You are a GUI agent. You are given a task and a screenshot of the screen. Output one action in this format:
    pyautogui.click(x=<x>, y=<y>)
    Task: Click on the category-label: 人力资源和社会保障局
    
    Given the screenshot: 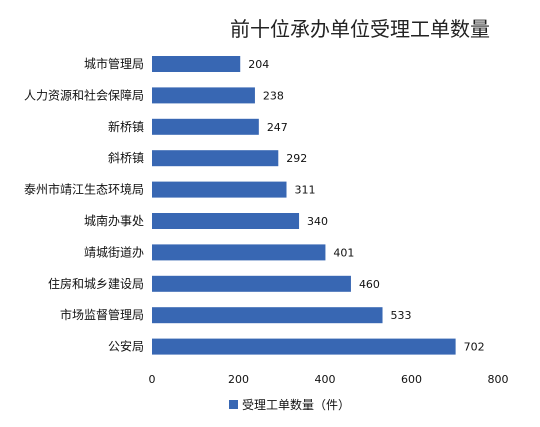 What is the action you would take?
    pyautogui.click(x=84, y=94)
    